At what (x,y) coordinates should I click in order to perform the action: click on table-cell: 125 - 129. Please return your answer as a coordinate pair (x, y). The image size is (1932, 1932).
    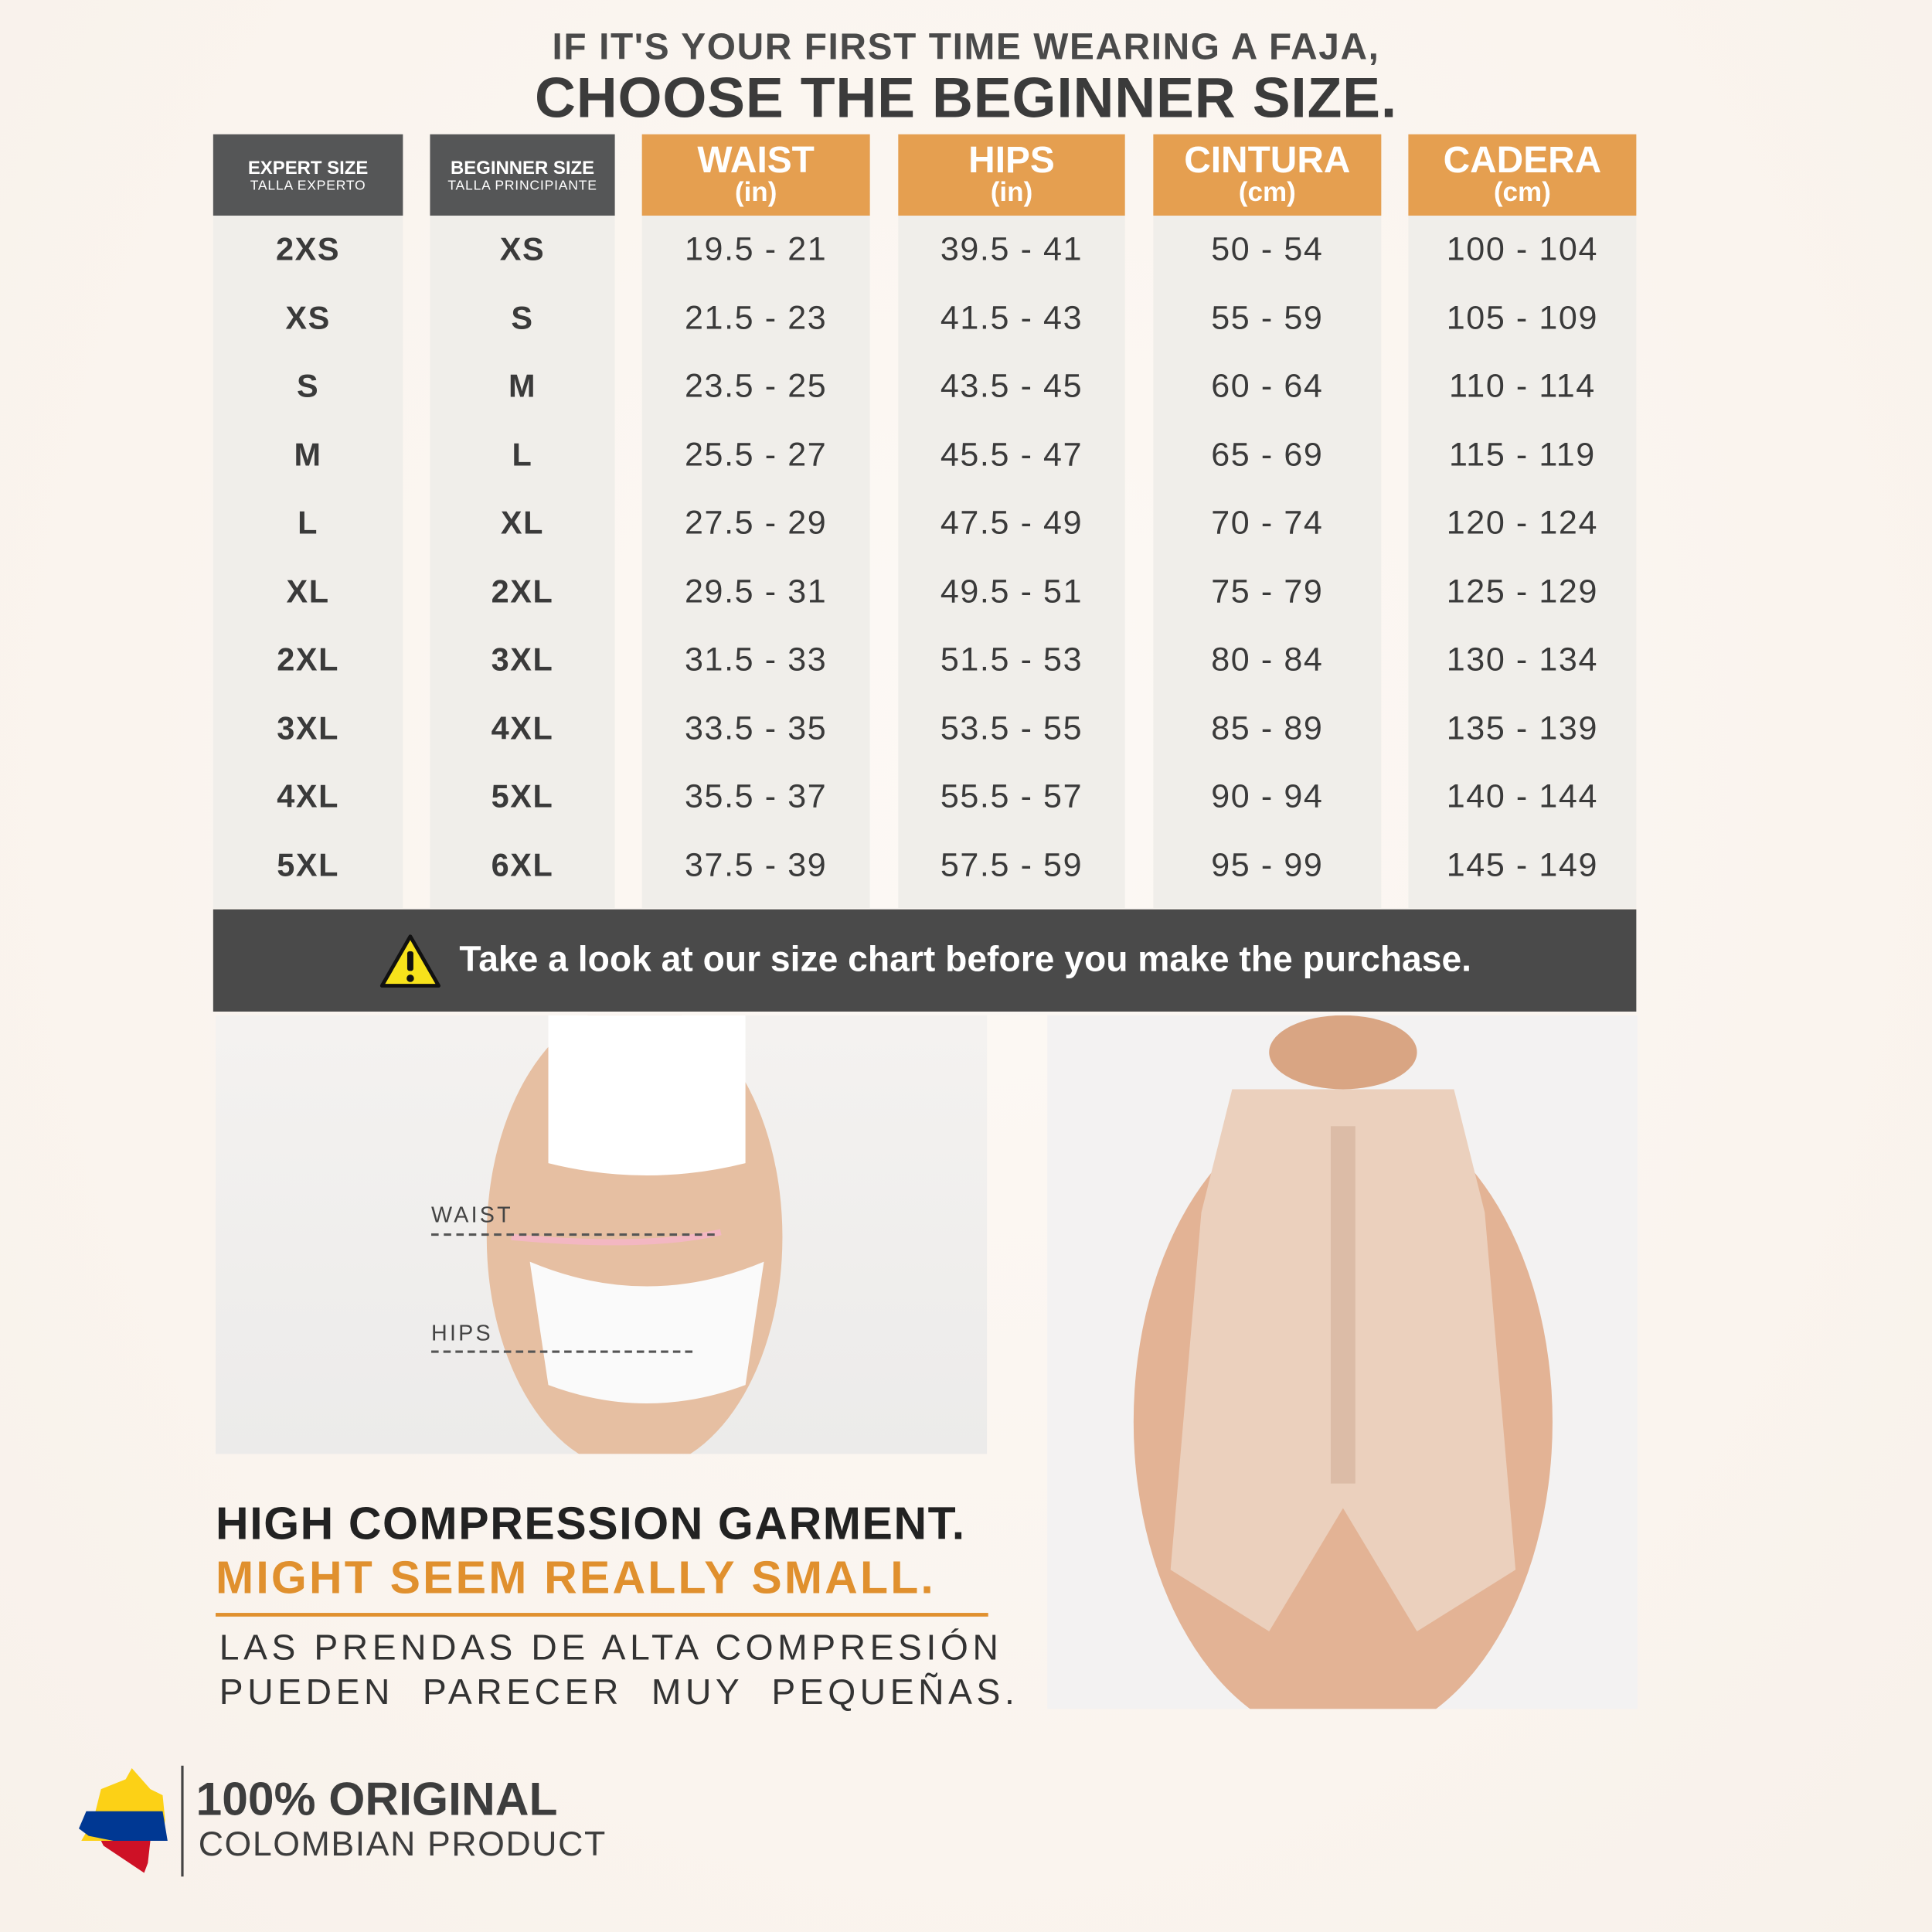
    Looking at the image, I should click on (1523, 591).